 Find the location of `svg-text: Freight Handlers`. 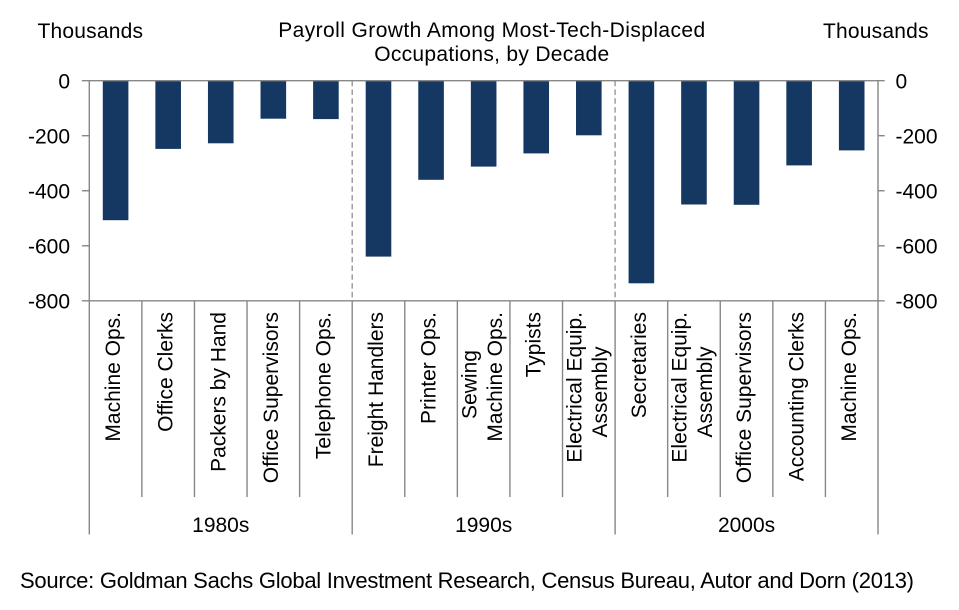

svg-text: Freight Handlers is located at coordinates (376, 389).